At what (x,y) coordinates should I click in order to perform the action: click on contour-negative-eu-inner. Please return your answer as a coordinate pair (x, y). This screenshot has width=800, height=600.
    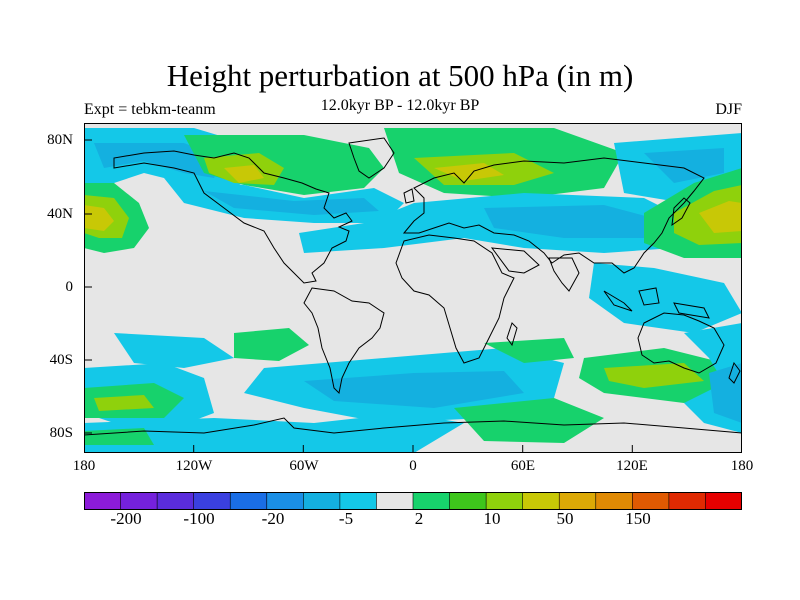
    Looking at the image, I should click on (574, 221).